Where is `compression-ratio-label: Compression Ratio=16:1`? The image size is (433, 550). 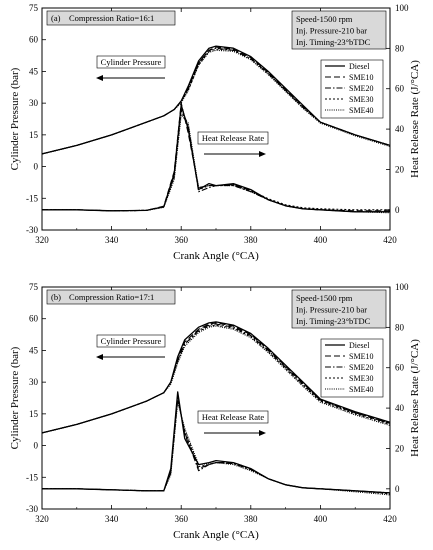
compression-ratio-label: Compression Ratio=16:1 is located at coordinates (111, 18).